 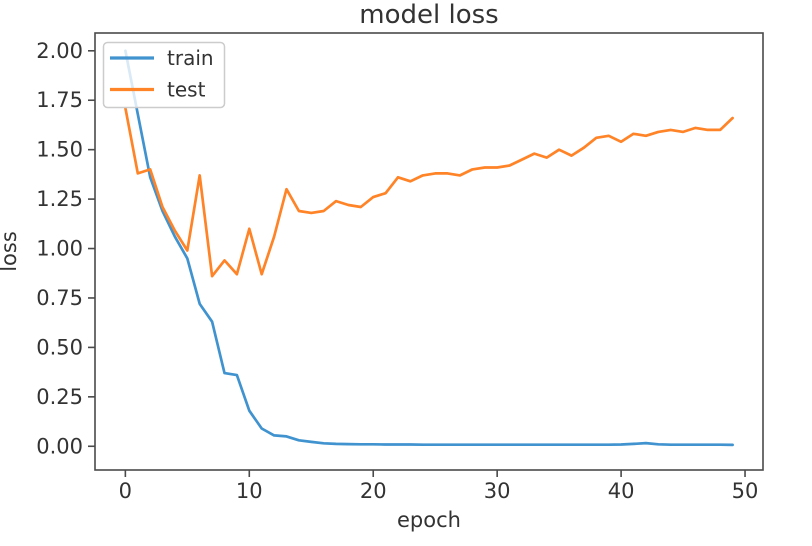 I want to click on y-tick-label: 1.50, so click(x=59, y=150).